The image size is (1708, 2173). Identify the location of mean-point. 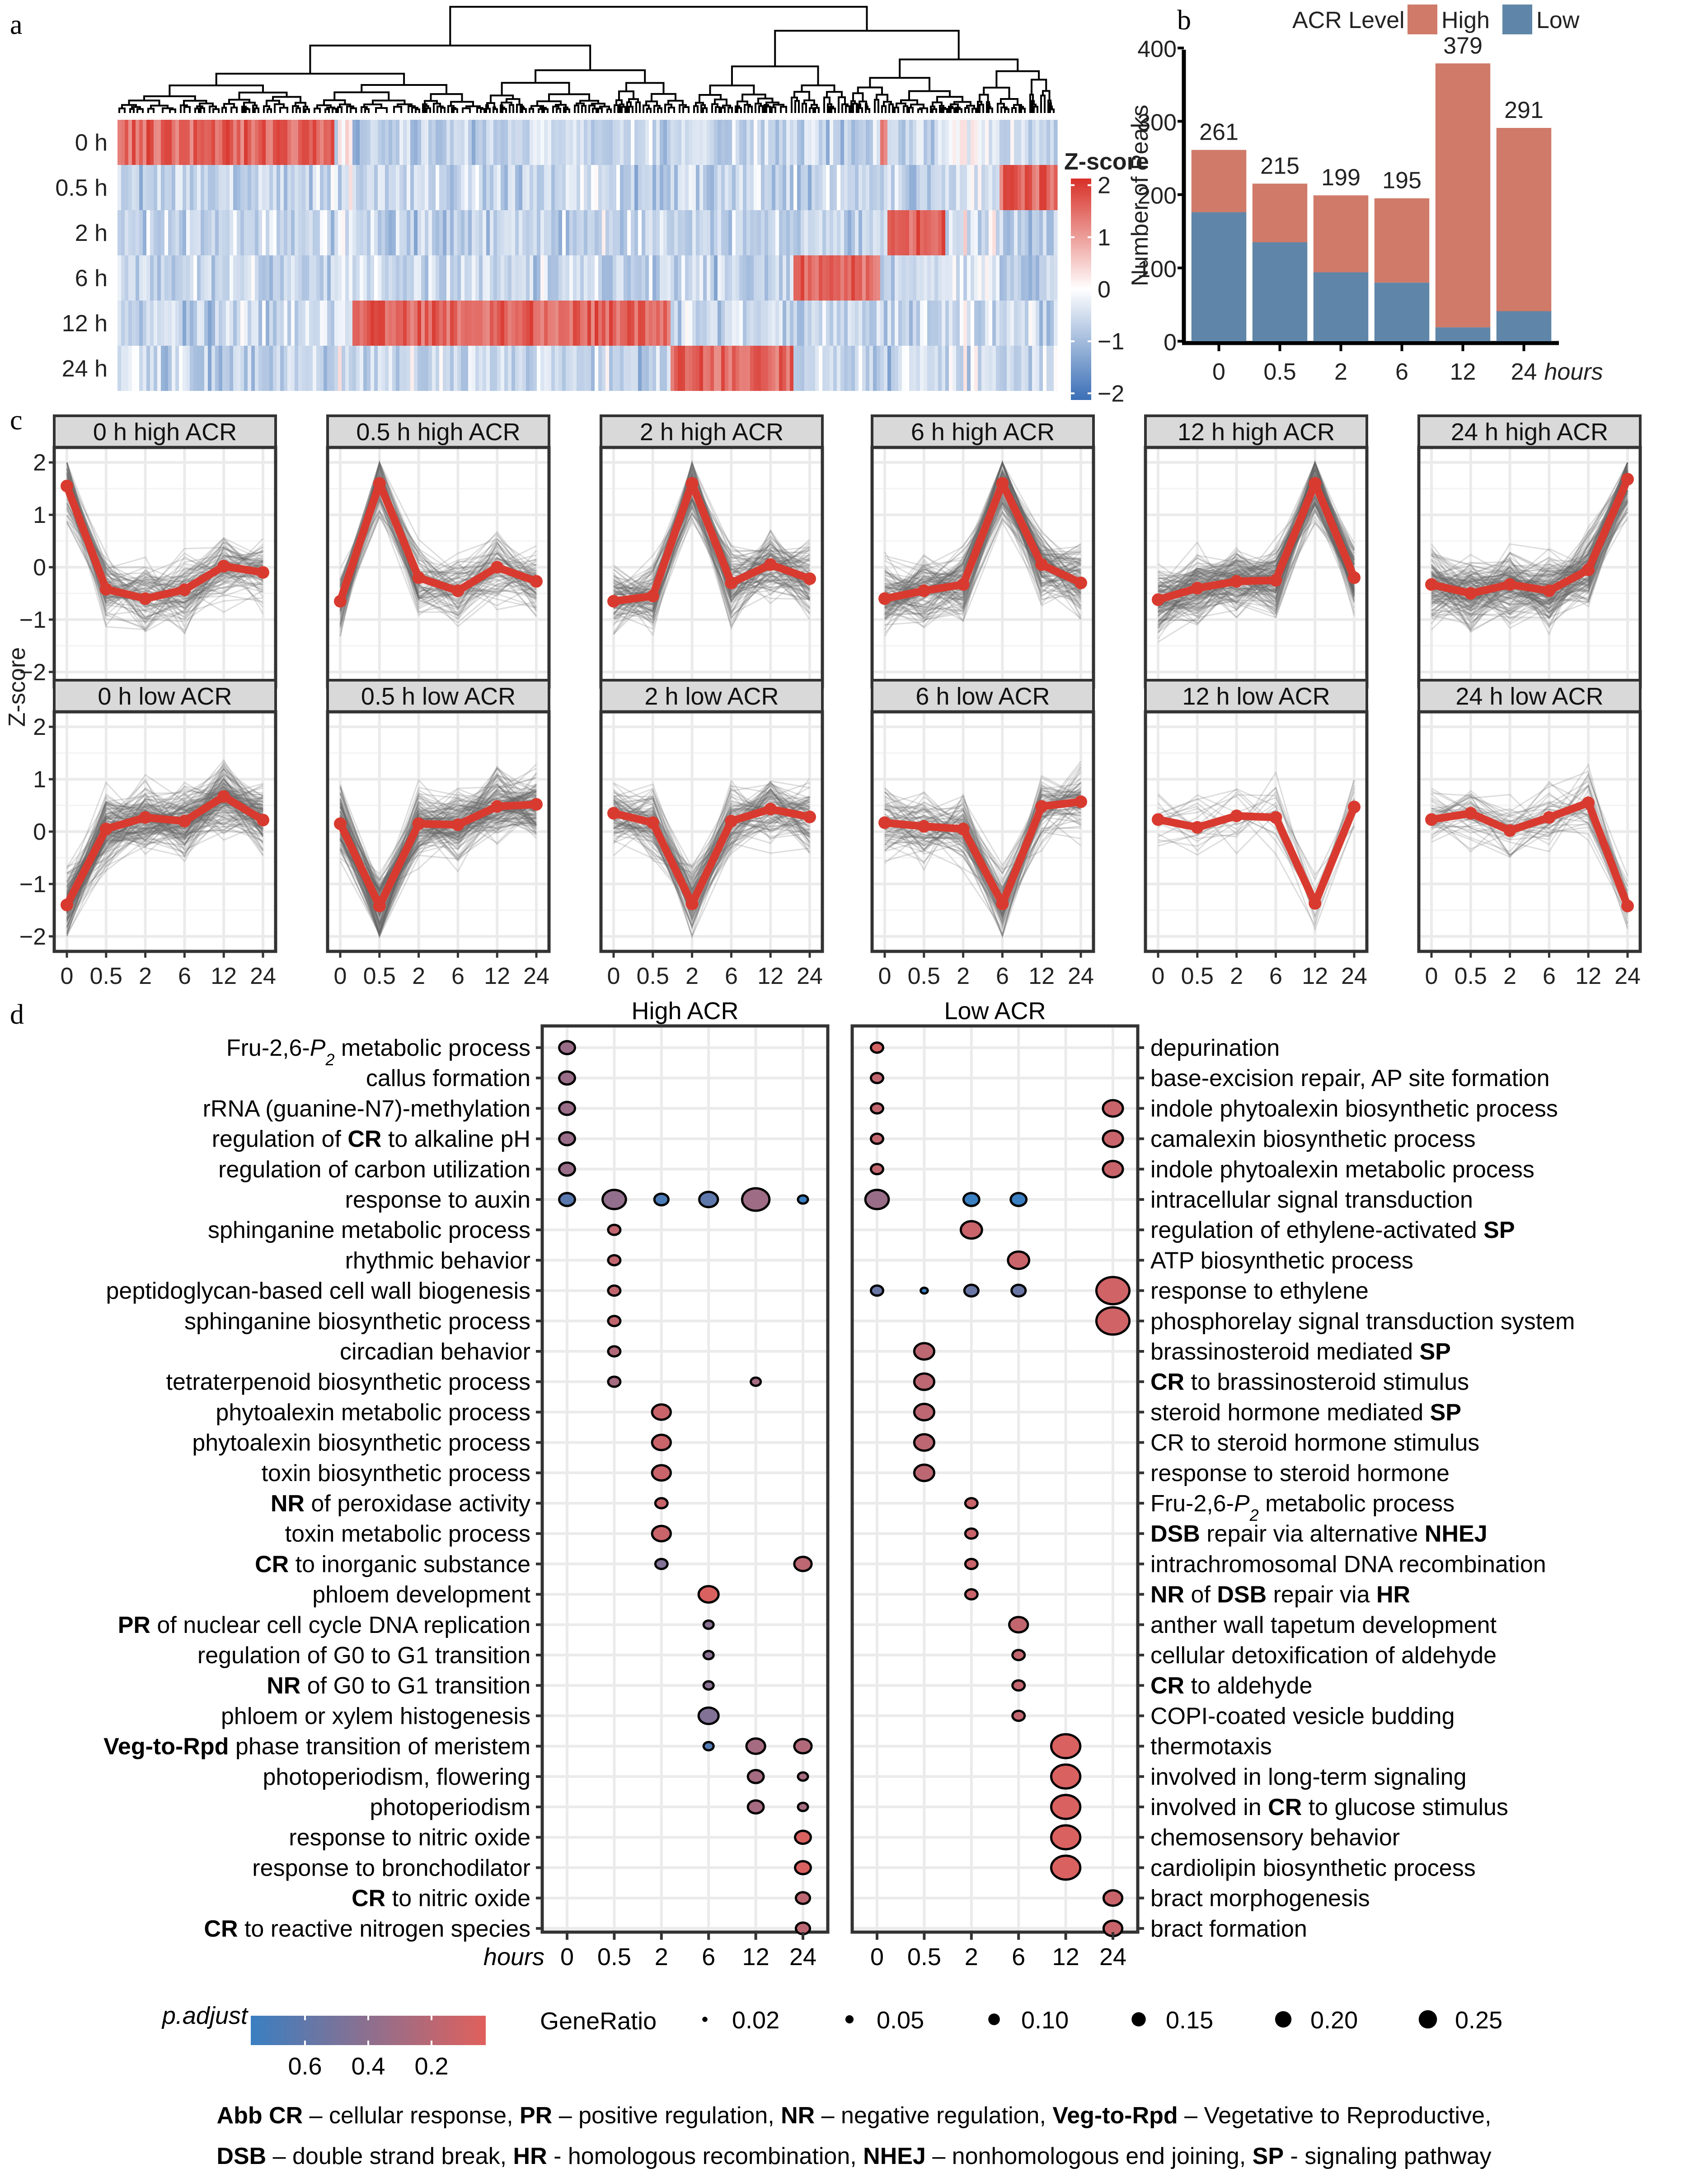
(613, 813).